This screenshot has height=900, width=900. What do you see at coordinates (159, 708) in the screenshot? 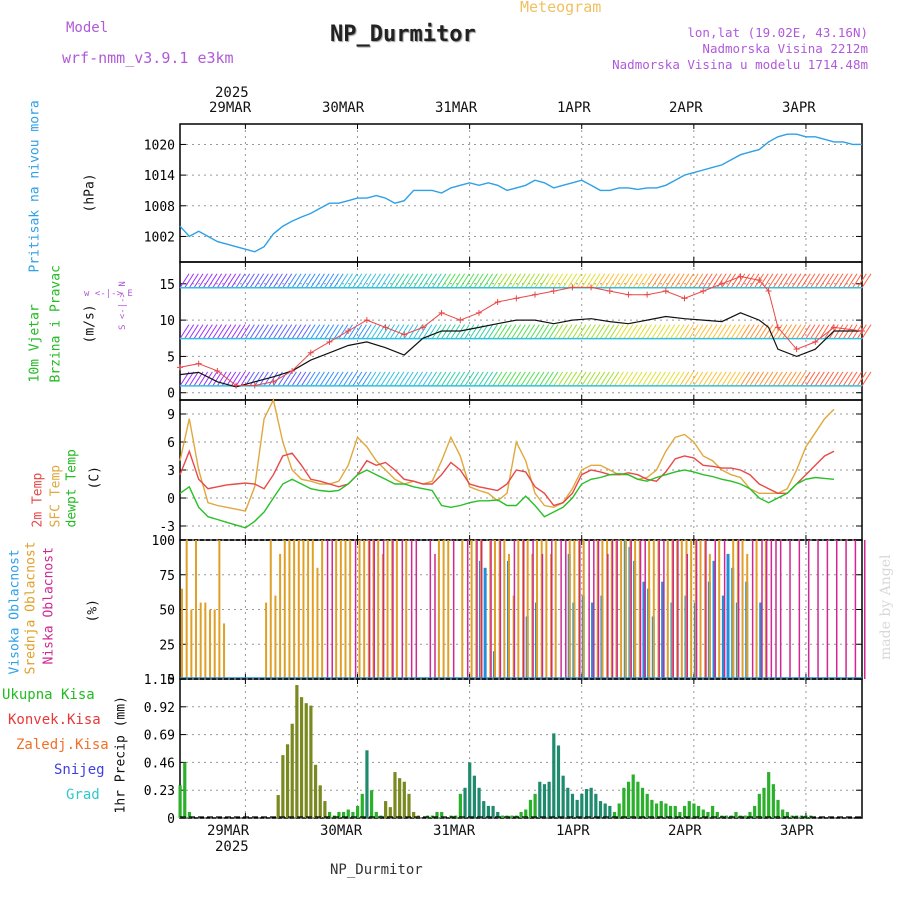
I see `ytick-label-4-4: 0.92` at bounding box center [159, 708].